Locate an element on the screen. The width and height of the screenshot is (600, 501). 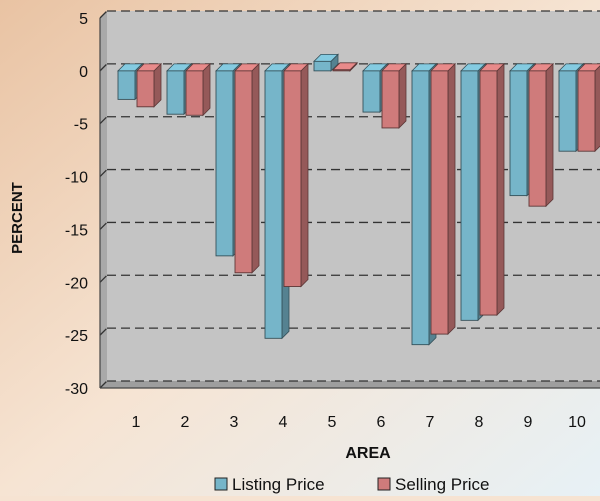
y-tick-label: -25 is located at coordinates (76, 336).